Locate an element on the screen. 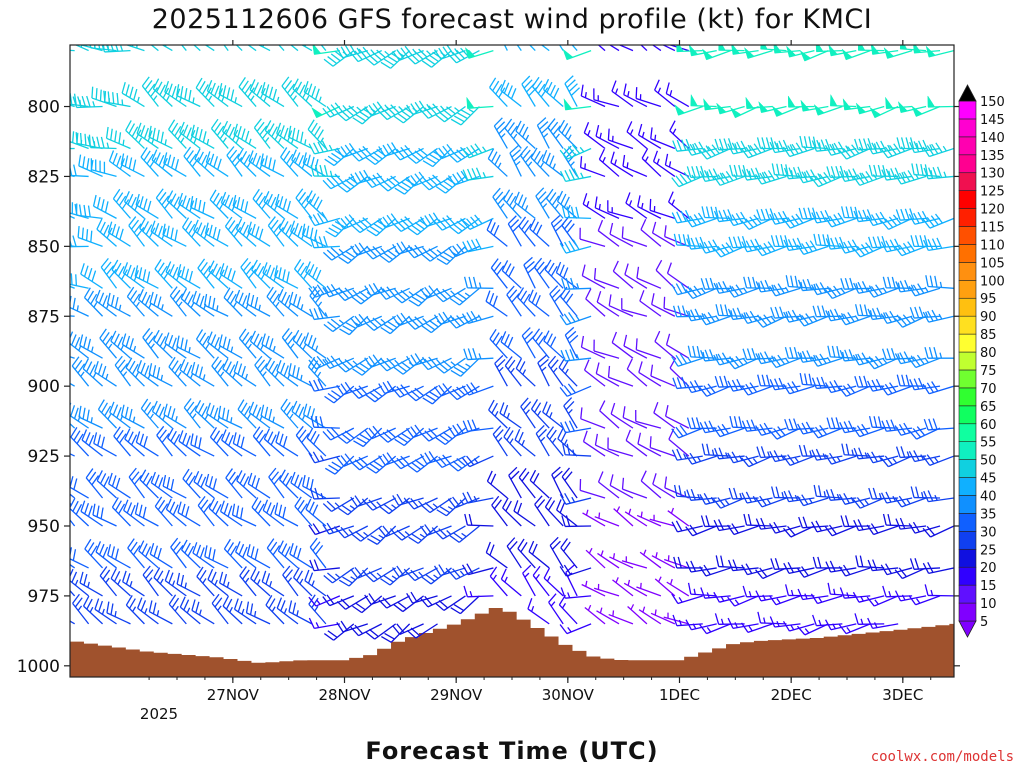 This screenshot has height=768, width=1024. colorbar-label: 25 is located at coordinates (988, 550).